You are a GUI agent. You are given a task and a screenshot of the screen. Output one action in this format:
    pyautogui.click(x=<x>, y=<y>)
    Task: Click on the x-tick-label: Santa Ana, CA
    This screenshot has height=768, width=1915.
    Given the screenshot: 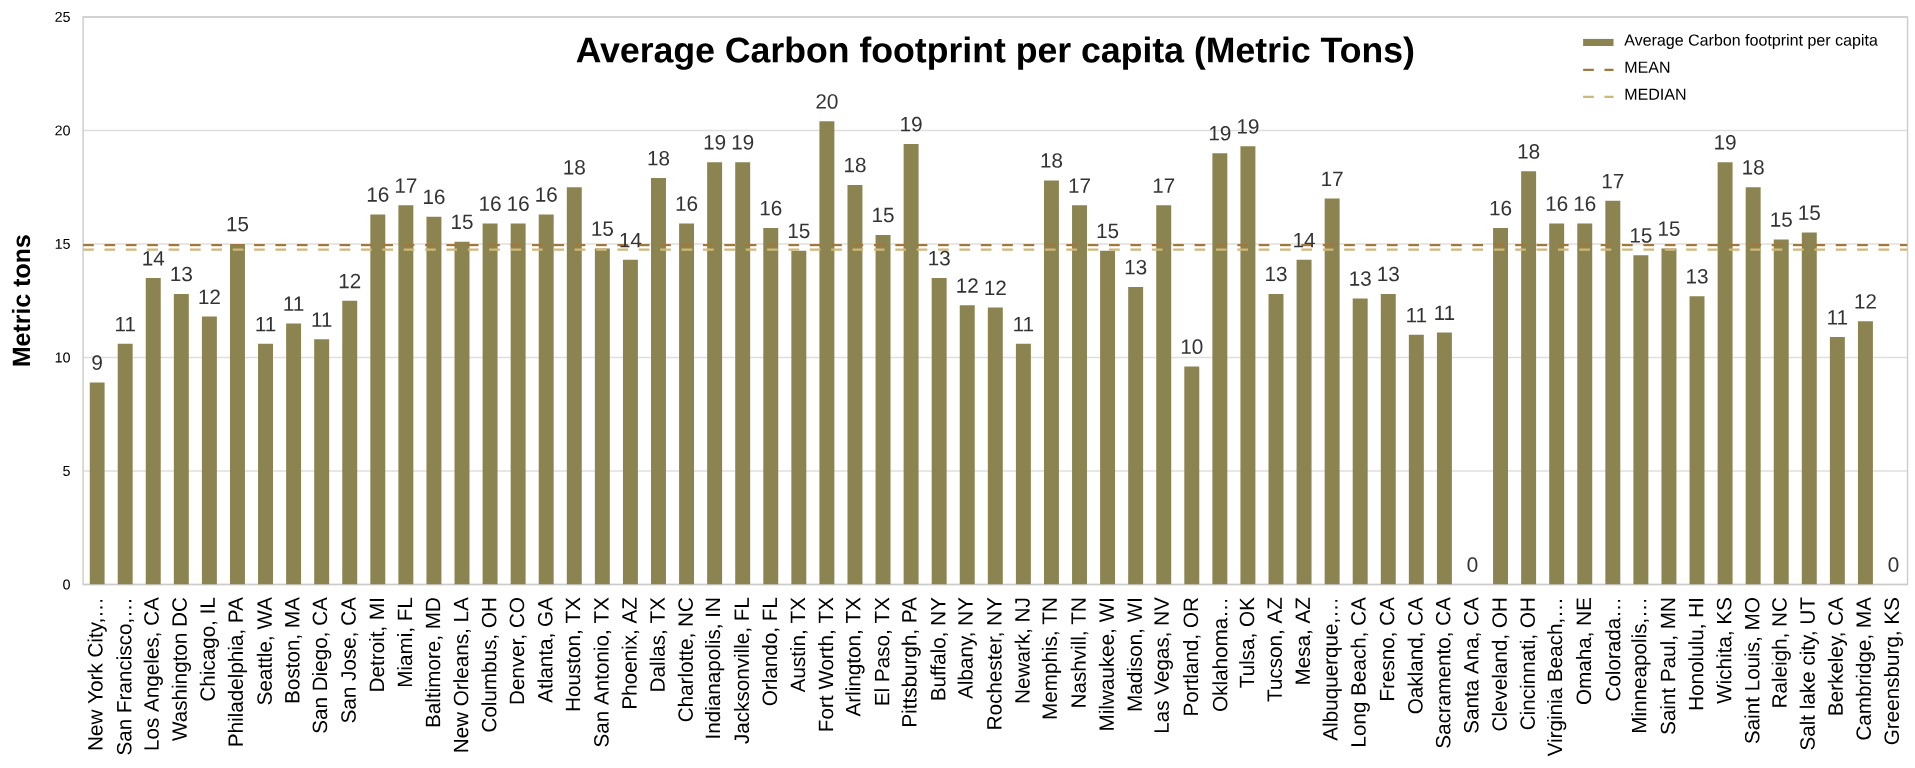 What is the action you would take?
    pyautogui.click(x=1472, y=665)
    